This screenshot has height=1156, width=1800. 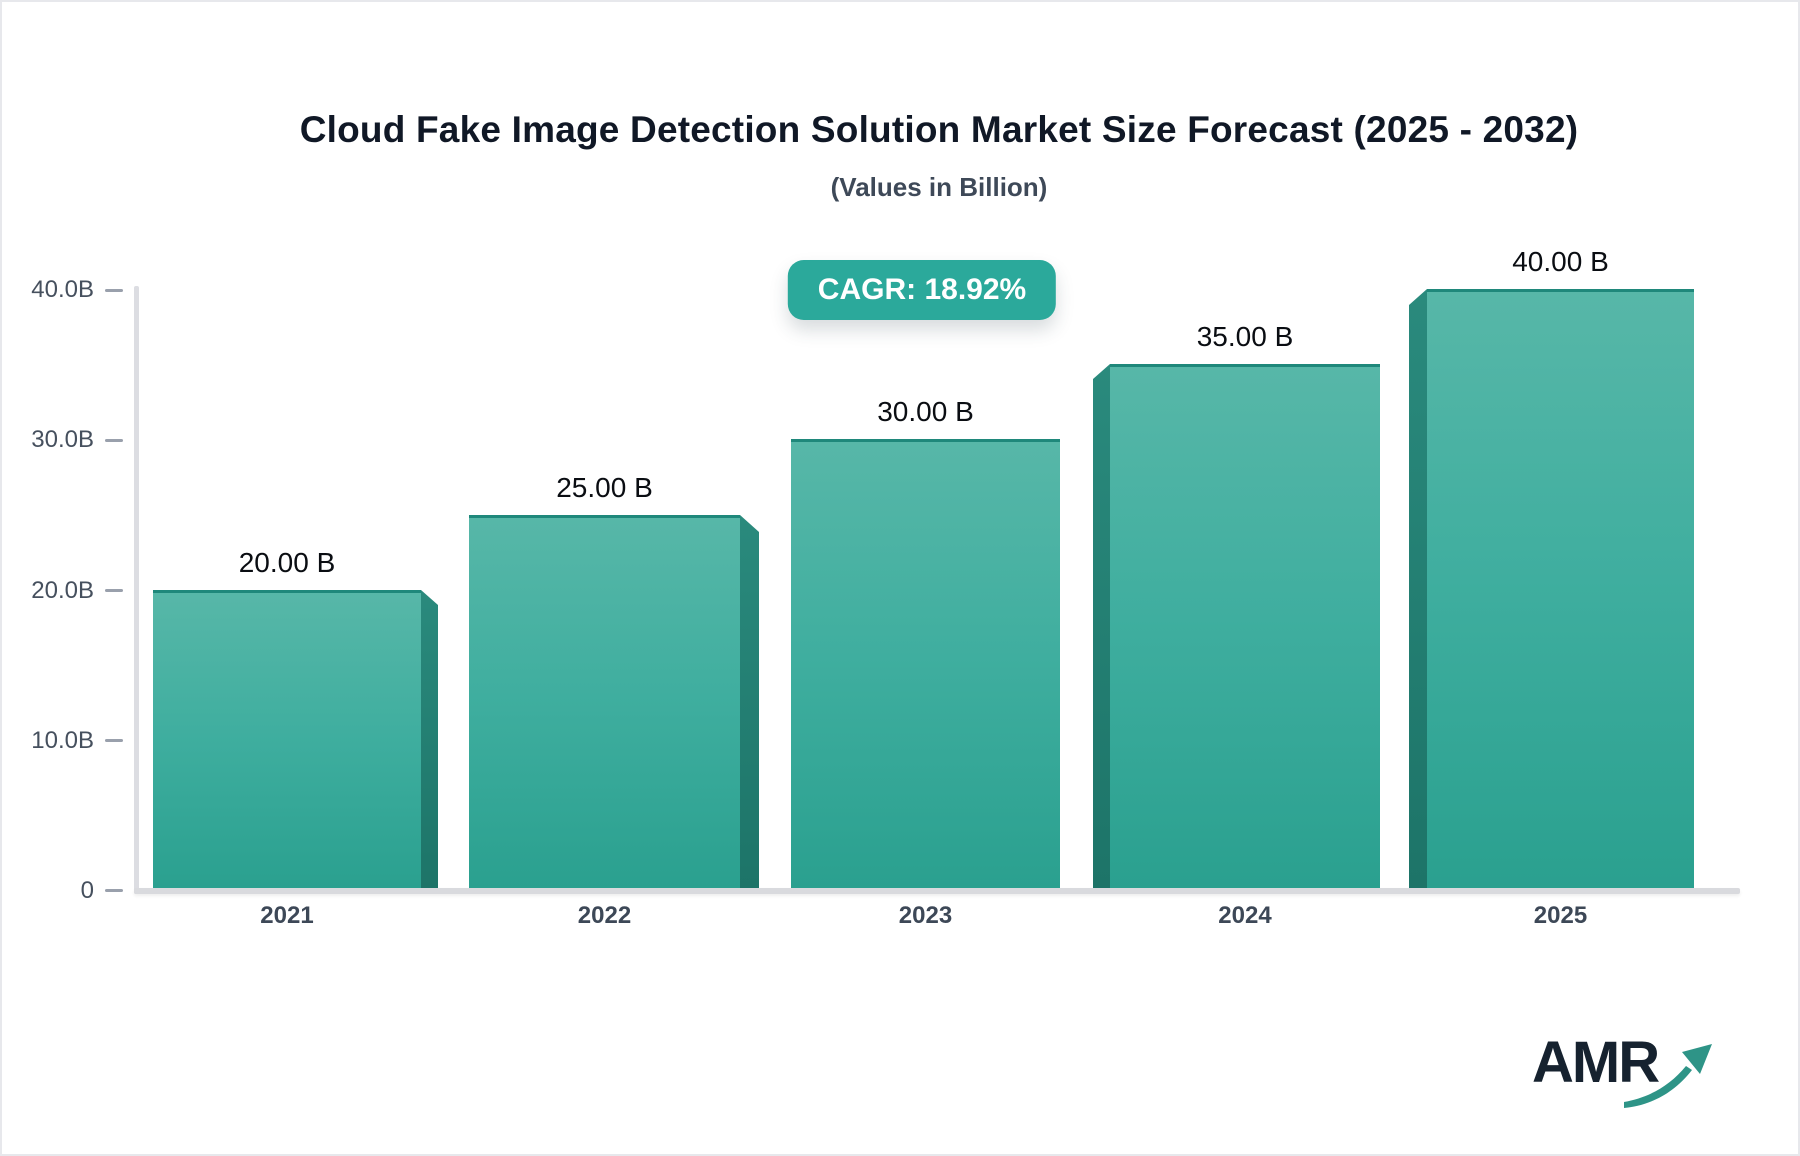 I want to click on chart-subtitle: (Values in Billion), so click(x=939, y=187).